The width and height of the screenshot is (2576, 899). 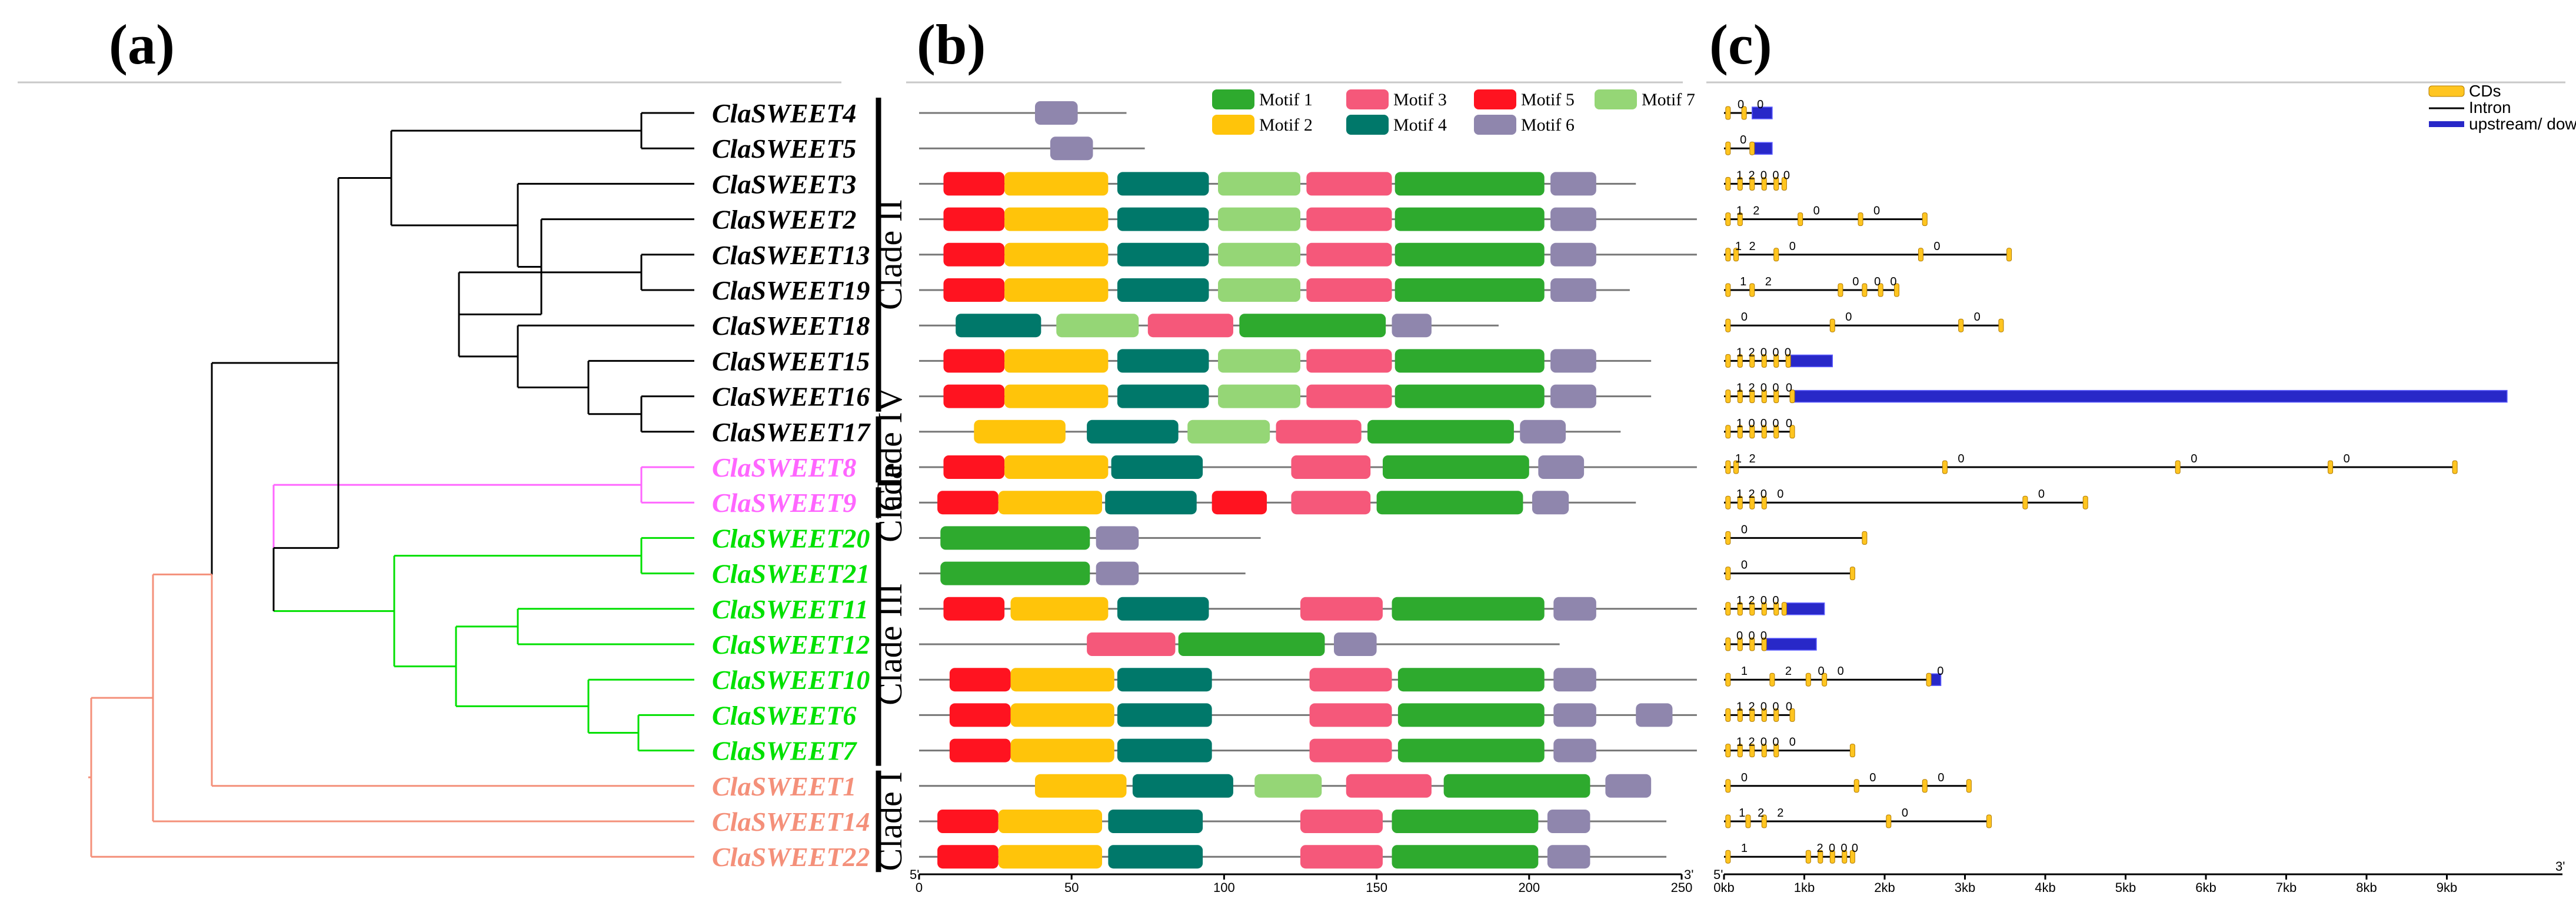 I want to click on motif-axis-end-label: 3', so click(x=1688, y=874).